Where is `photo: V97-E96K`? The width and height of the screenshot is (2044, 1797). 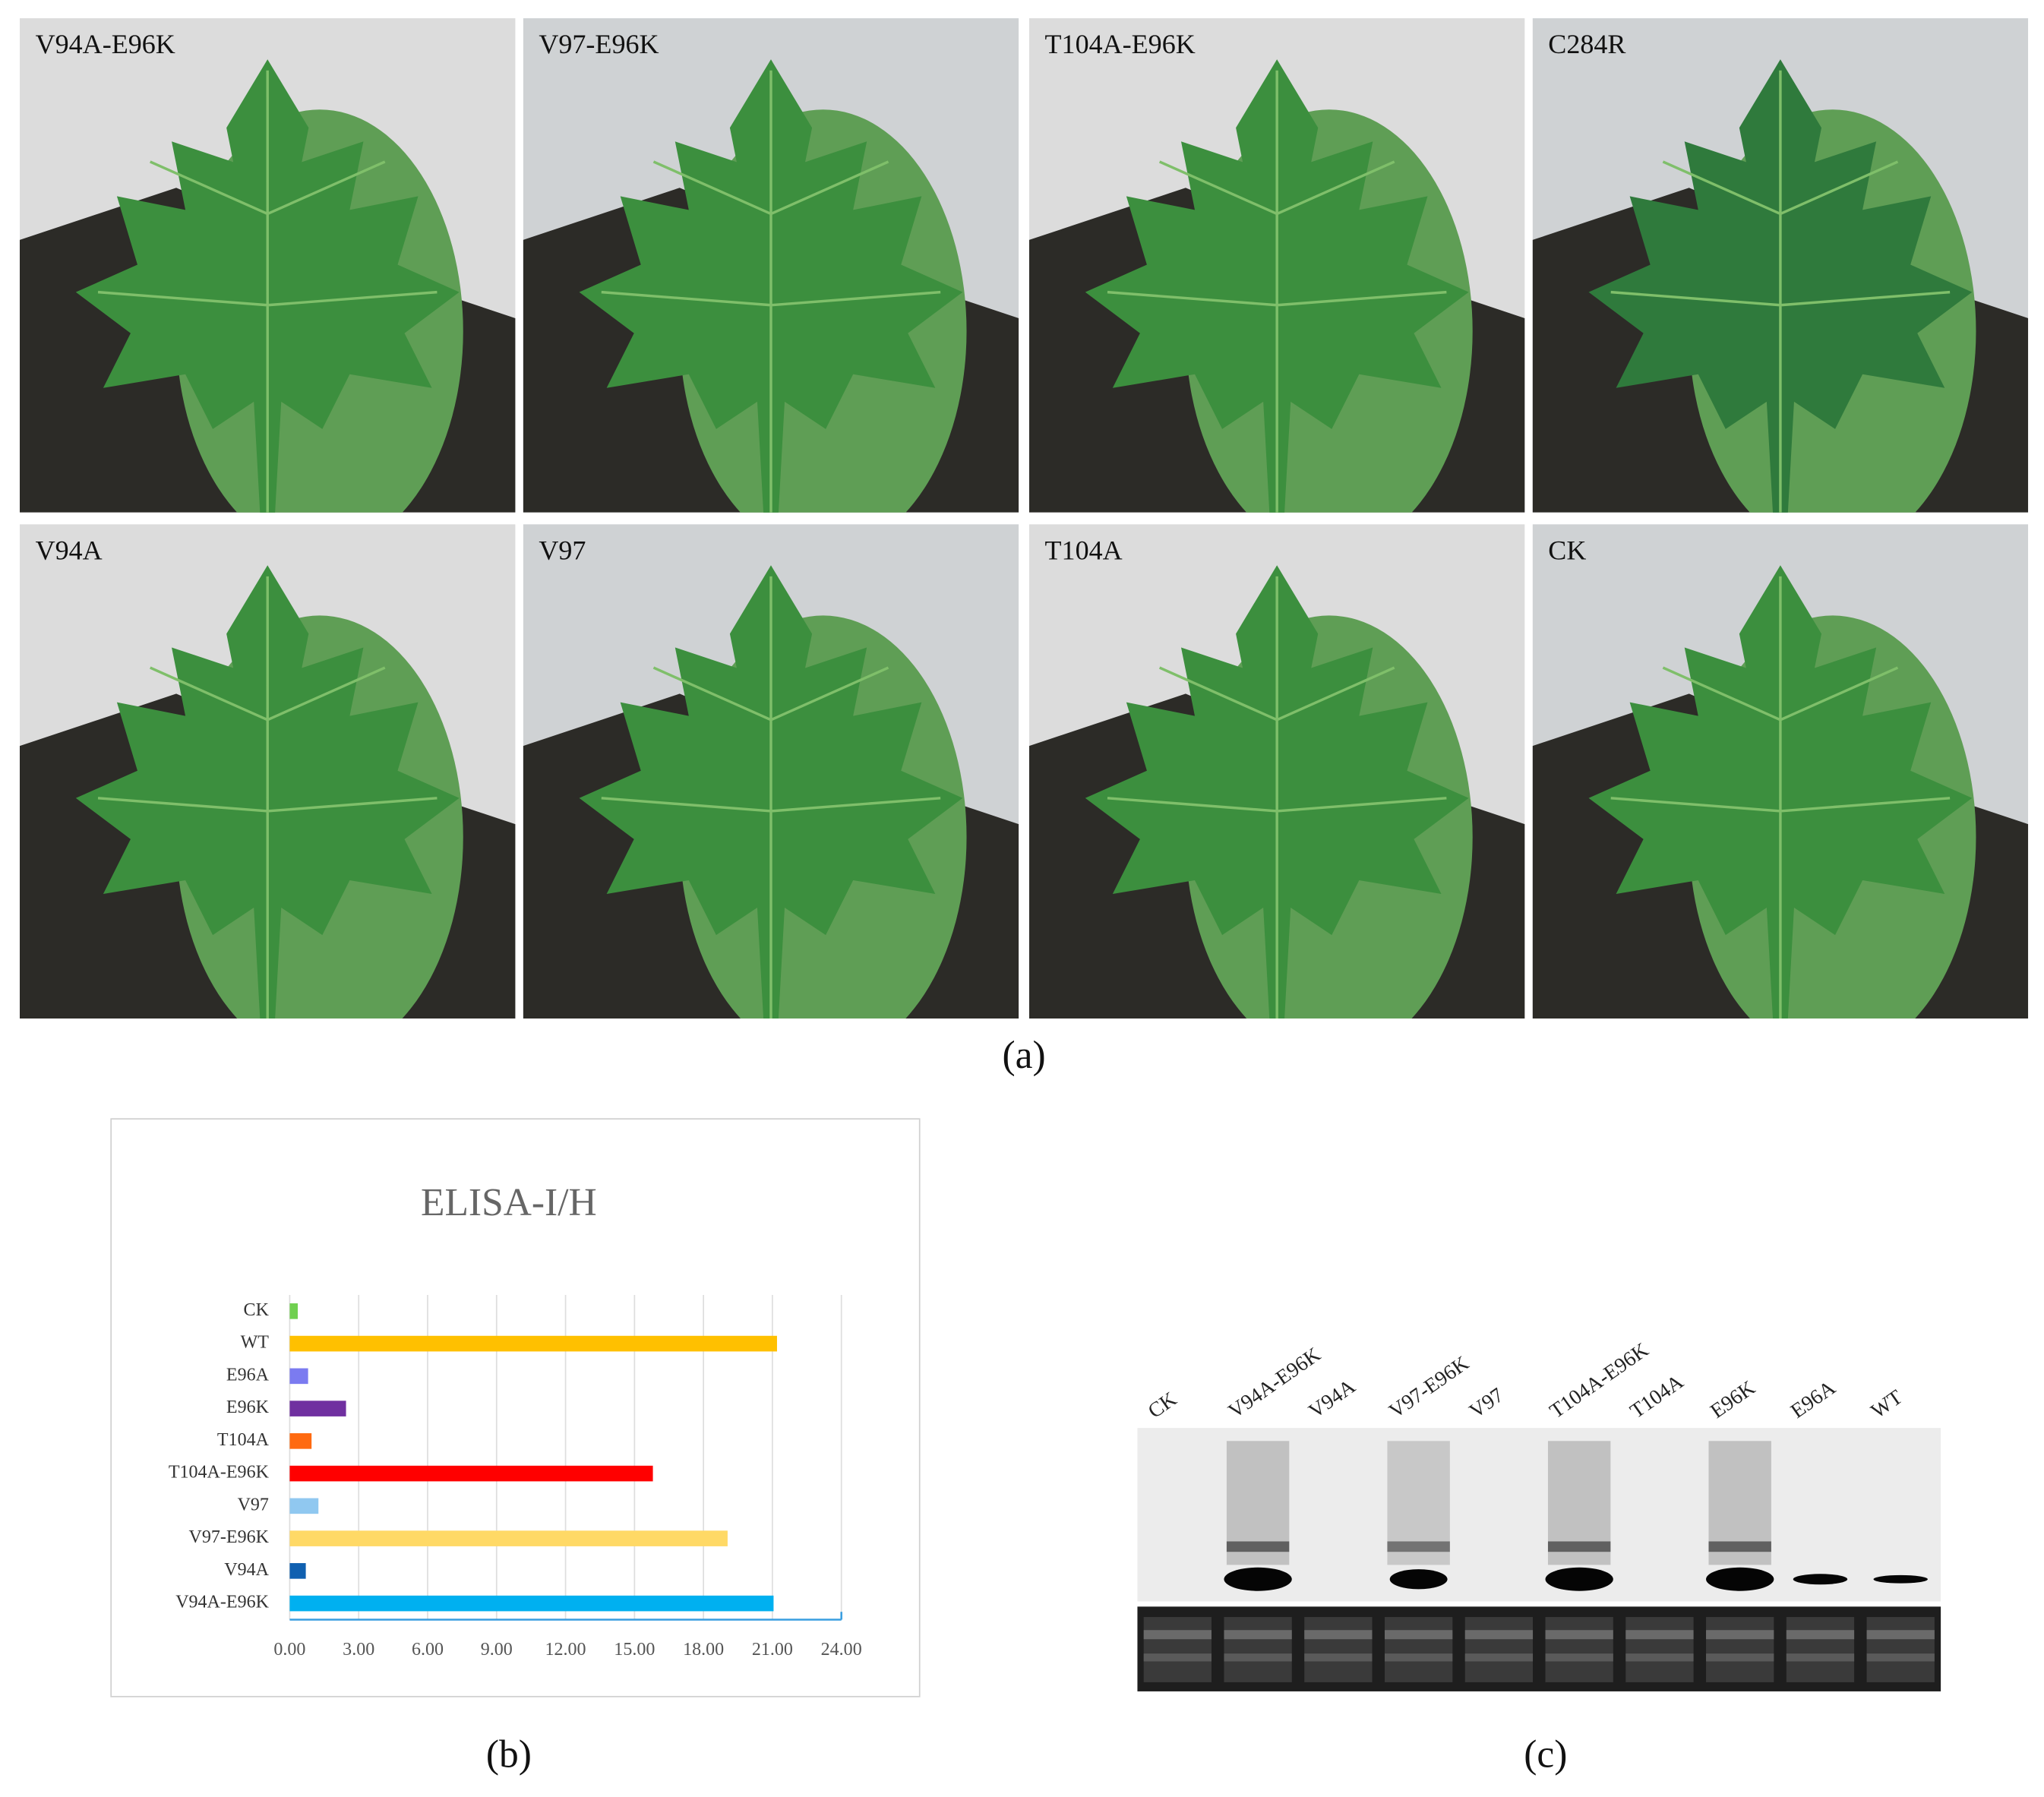
photo: V97-E96K is located at coordinates (771, 265).